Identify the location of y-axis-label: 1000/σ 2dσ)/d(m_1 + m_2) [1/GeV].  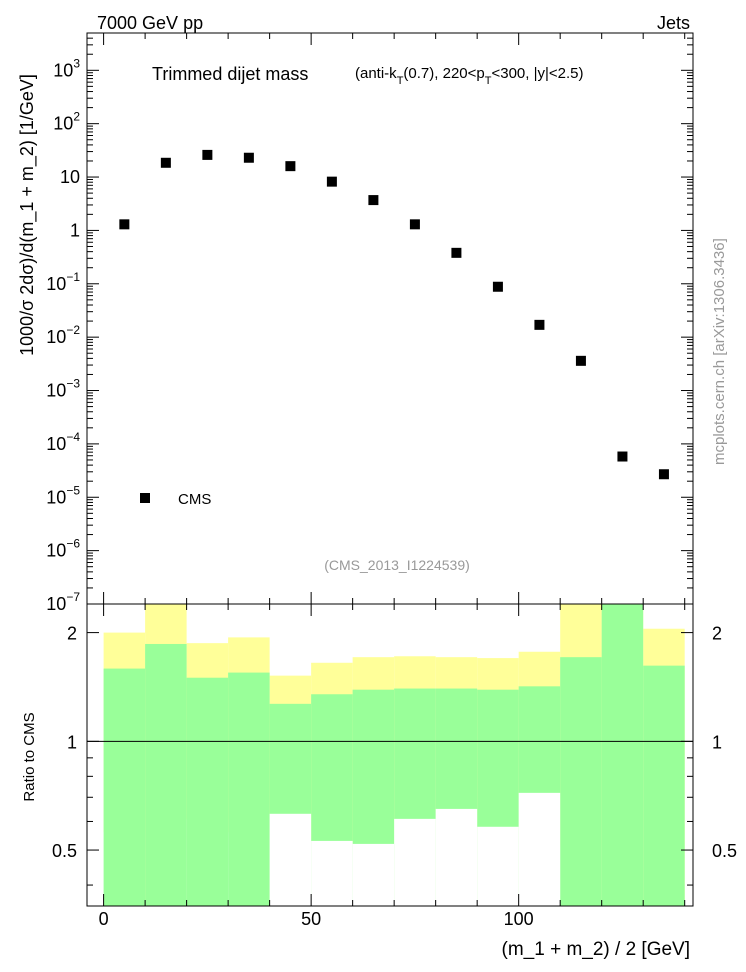
(27, 215).